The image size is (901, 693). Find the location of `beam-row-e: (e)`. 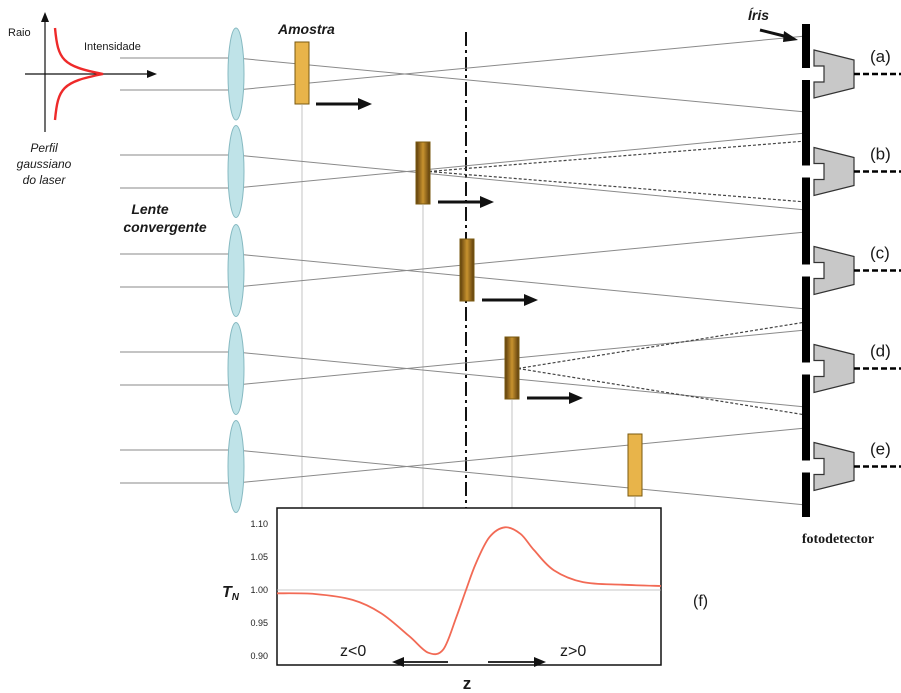

beam-row-e: (e) is located at coordinates (510, 466).